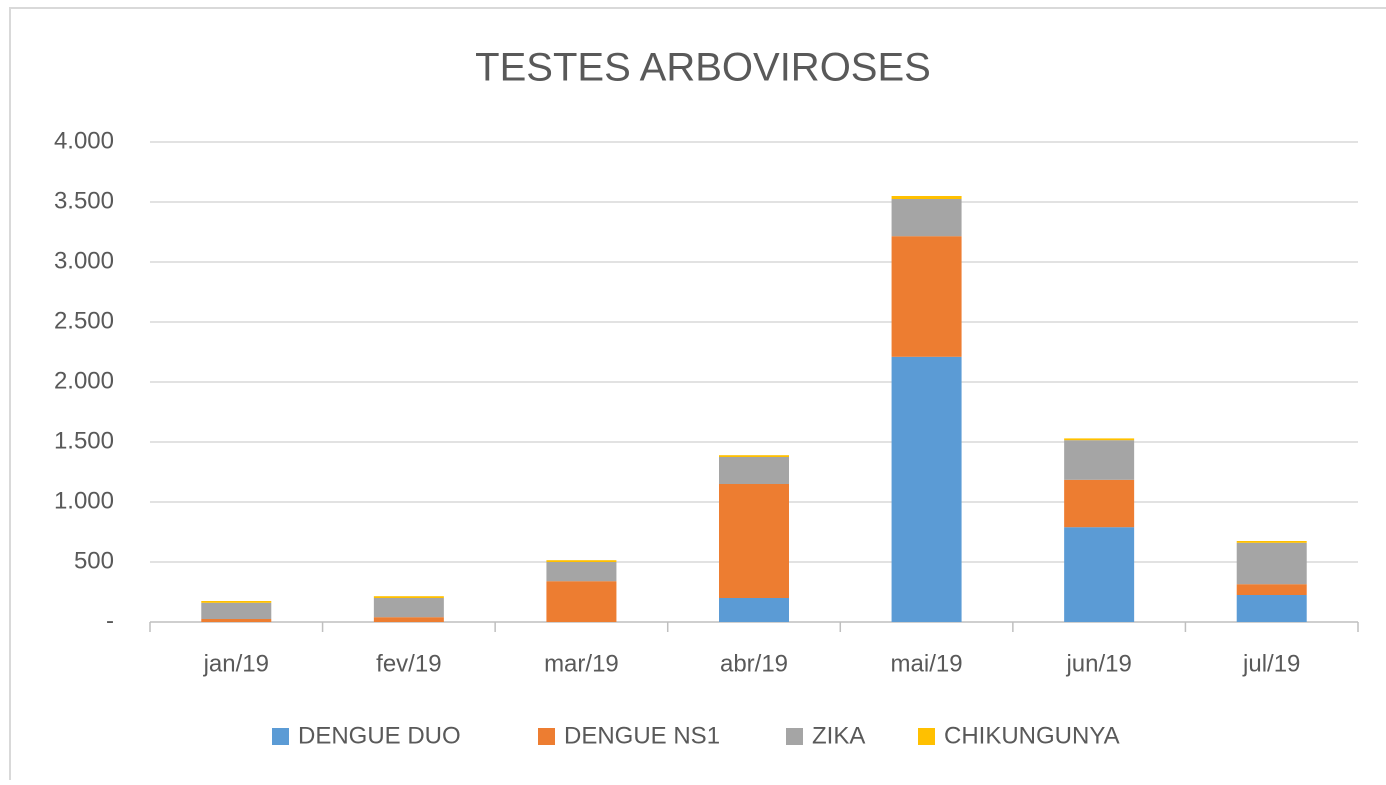 The image size is (1386, 785). What do you see at coordinates (236, 663) in the screenshot?
I see `x-tick-label: jan/19` at bounding box center [236, 663].